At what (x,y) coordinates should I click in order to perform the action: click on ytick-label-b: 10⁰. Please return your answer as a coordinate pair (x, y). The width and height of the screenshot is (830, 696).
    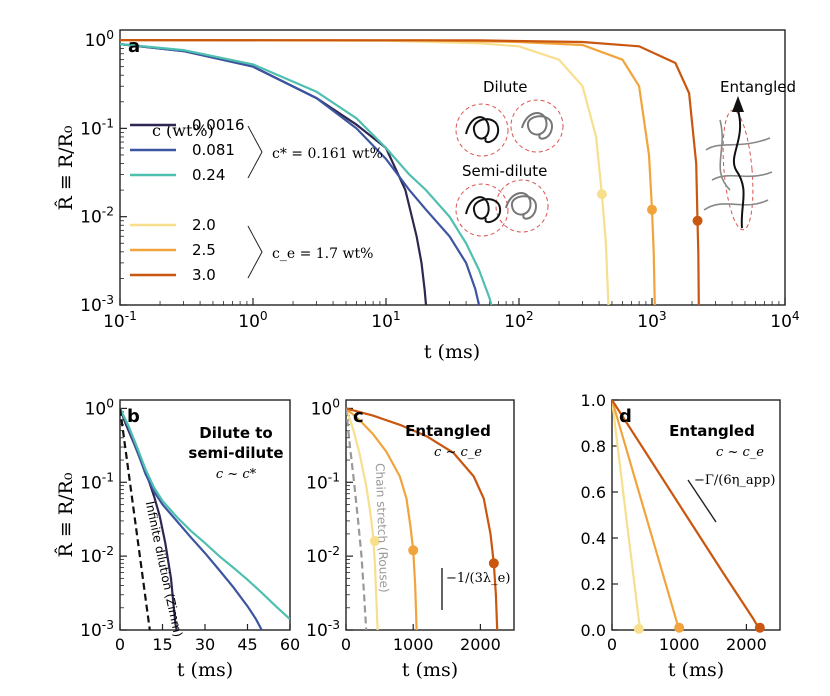
    Looking at the image, I should click on (99, 407).